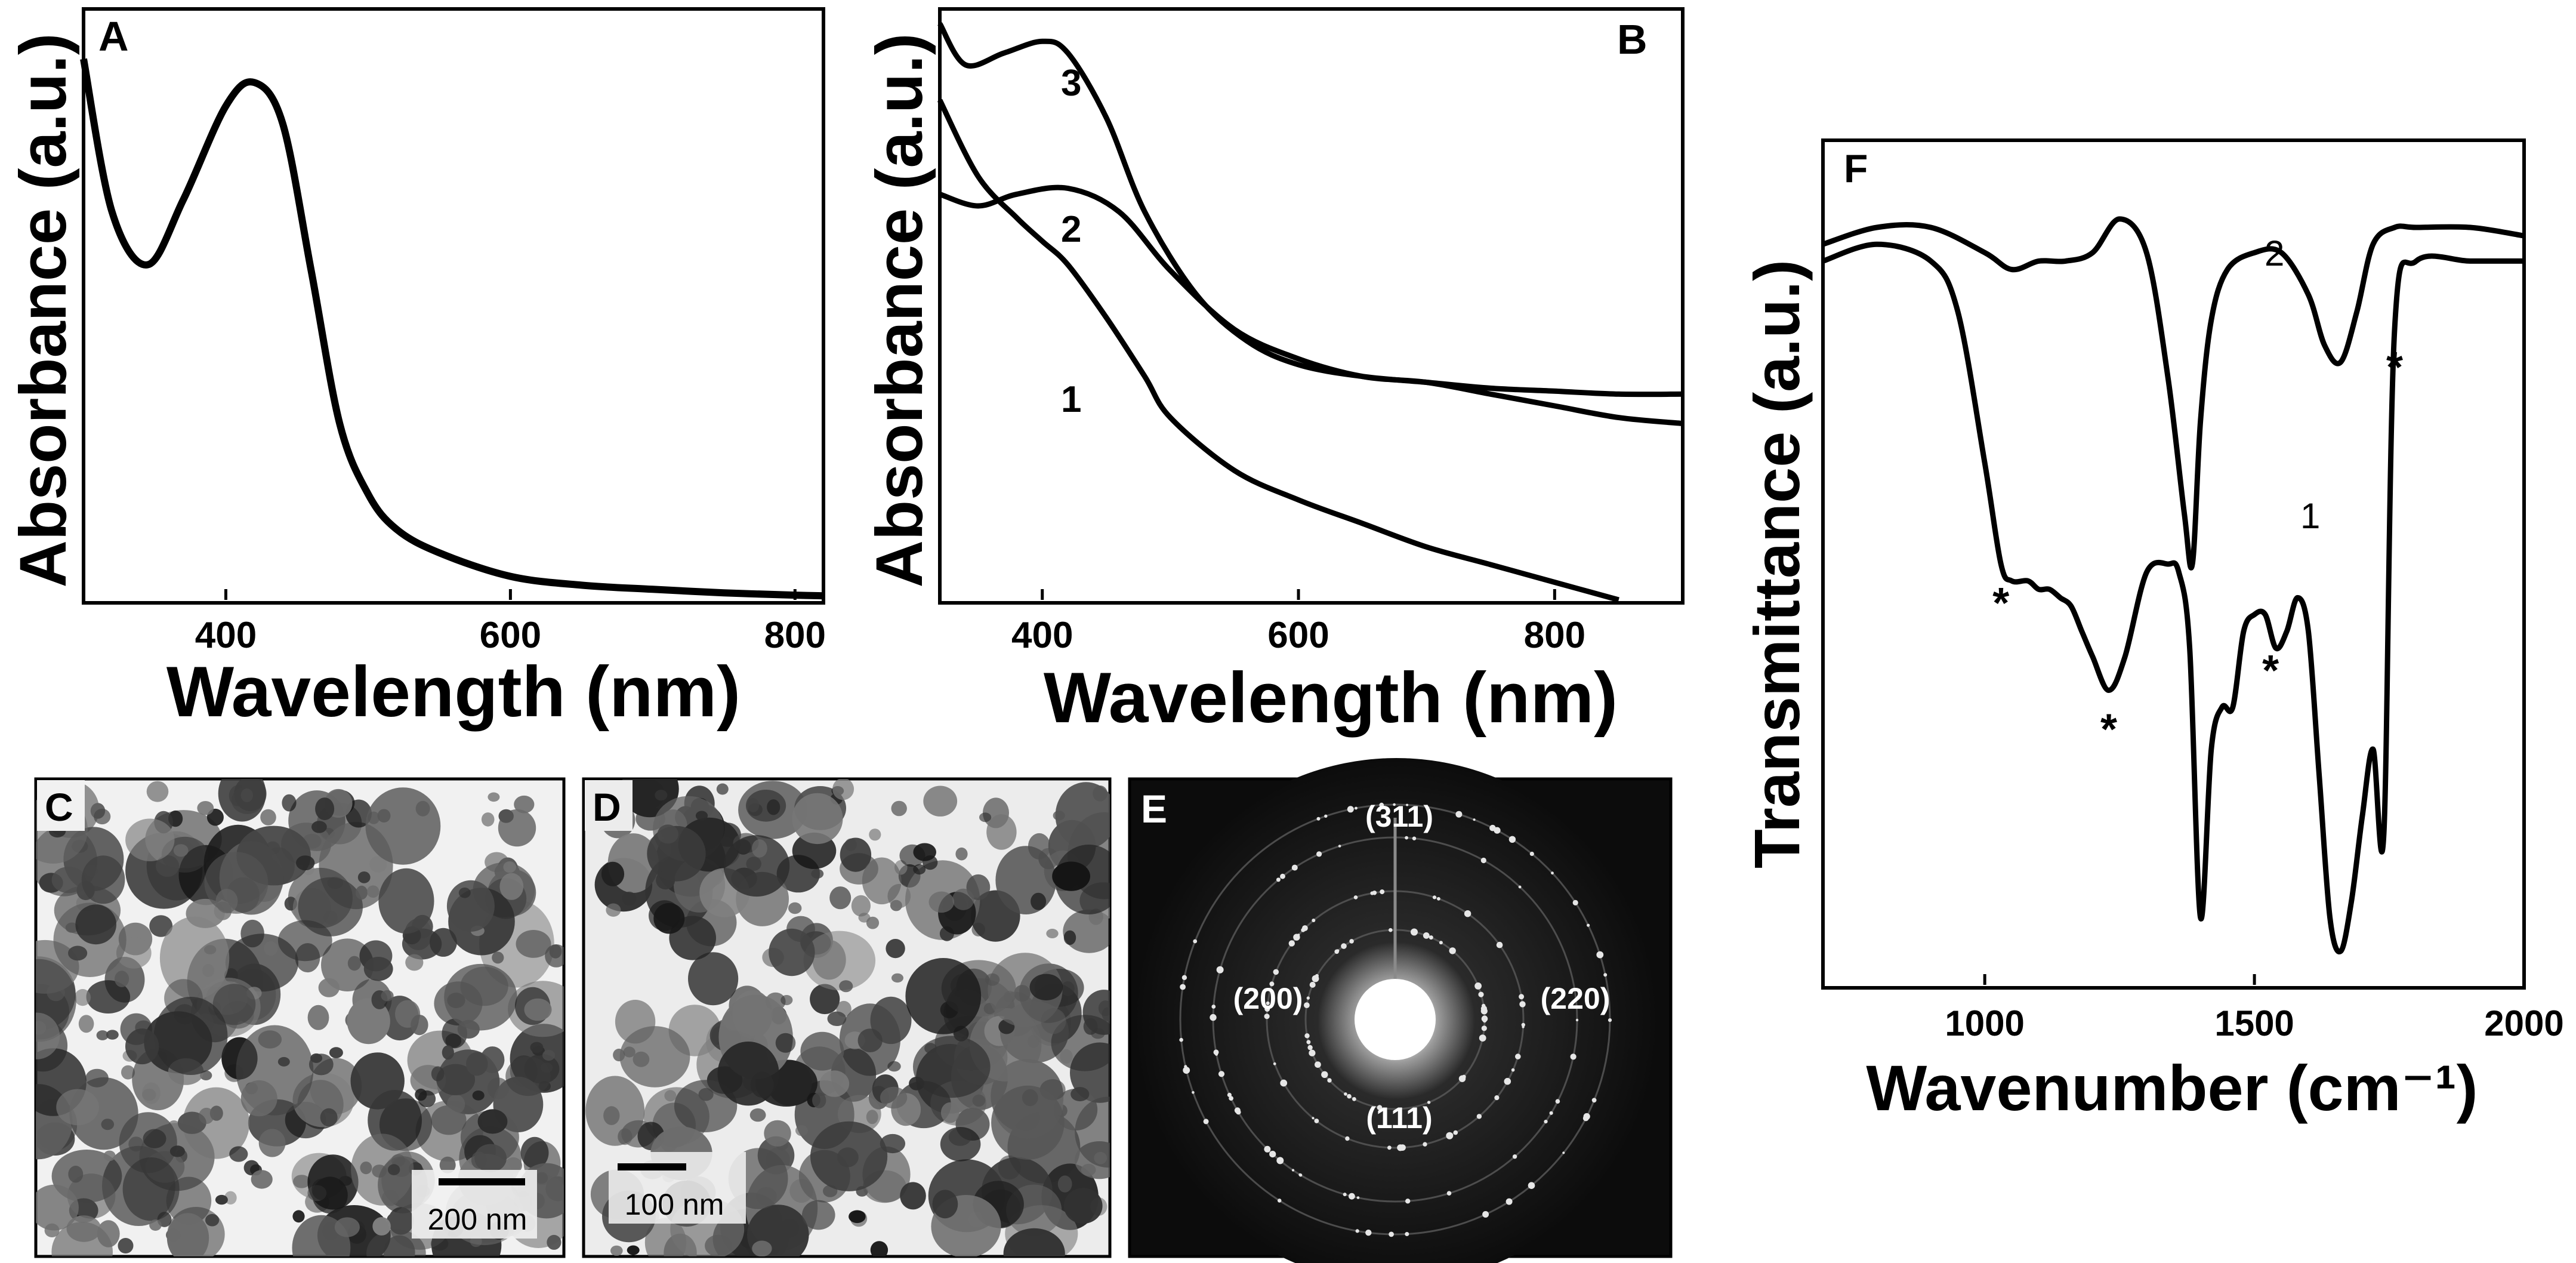 Image resolution: width=2576 pixels, height=1263 pixels. Describe the element at coordinates (2001, 603) in the screenshot. I see `panel-f-marker-1: *` at that location.